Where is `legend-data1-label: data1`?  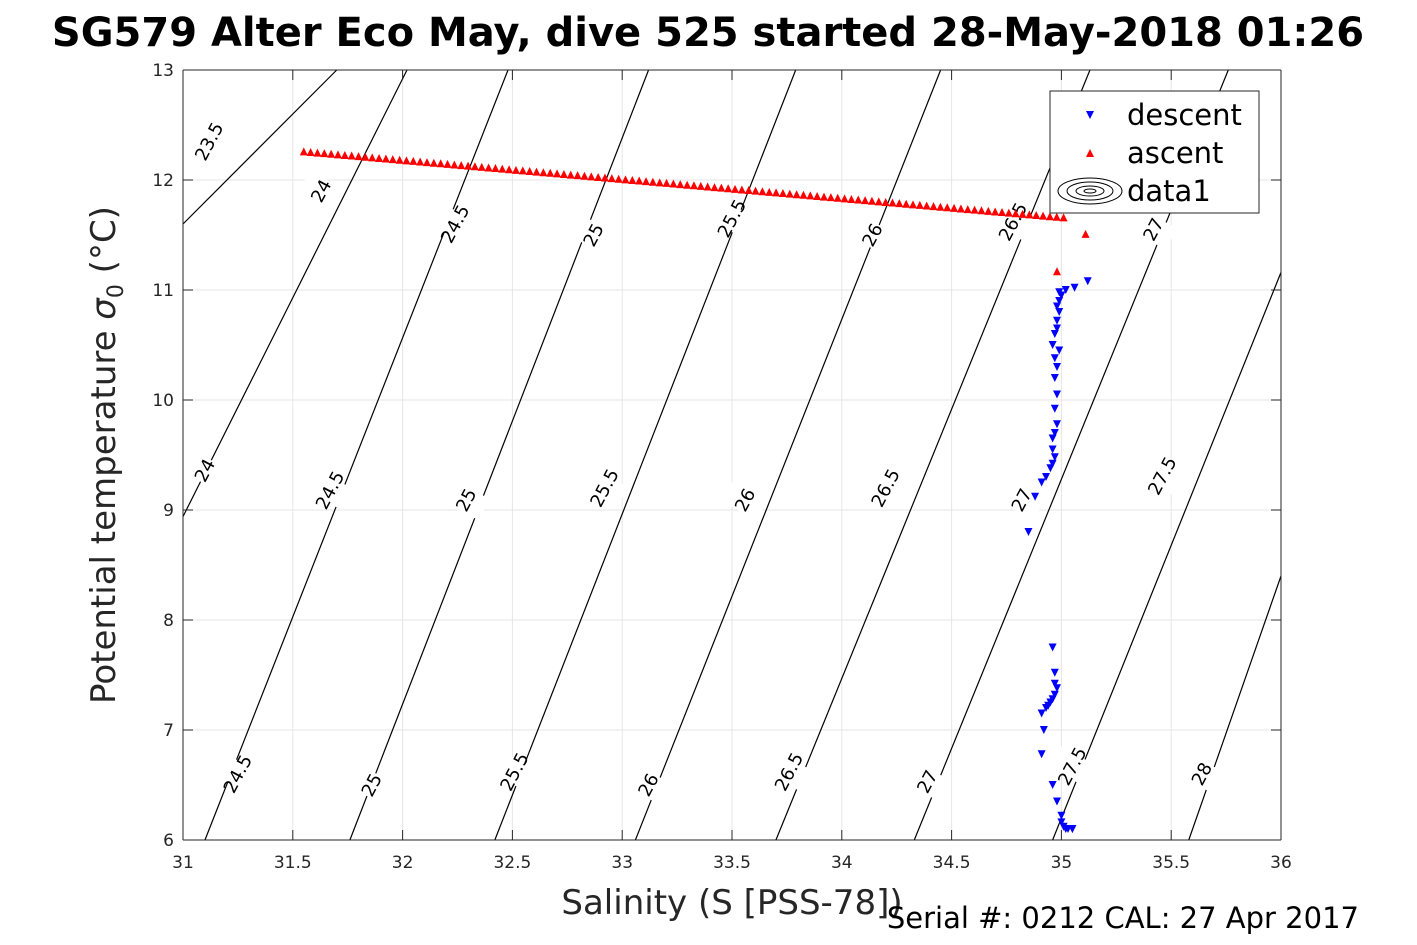 legend-data1-label: data1 is located at coordinates (1169, 191).